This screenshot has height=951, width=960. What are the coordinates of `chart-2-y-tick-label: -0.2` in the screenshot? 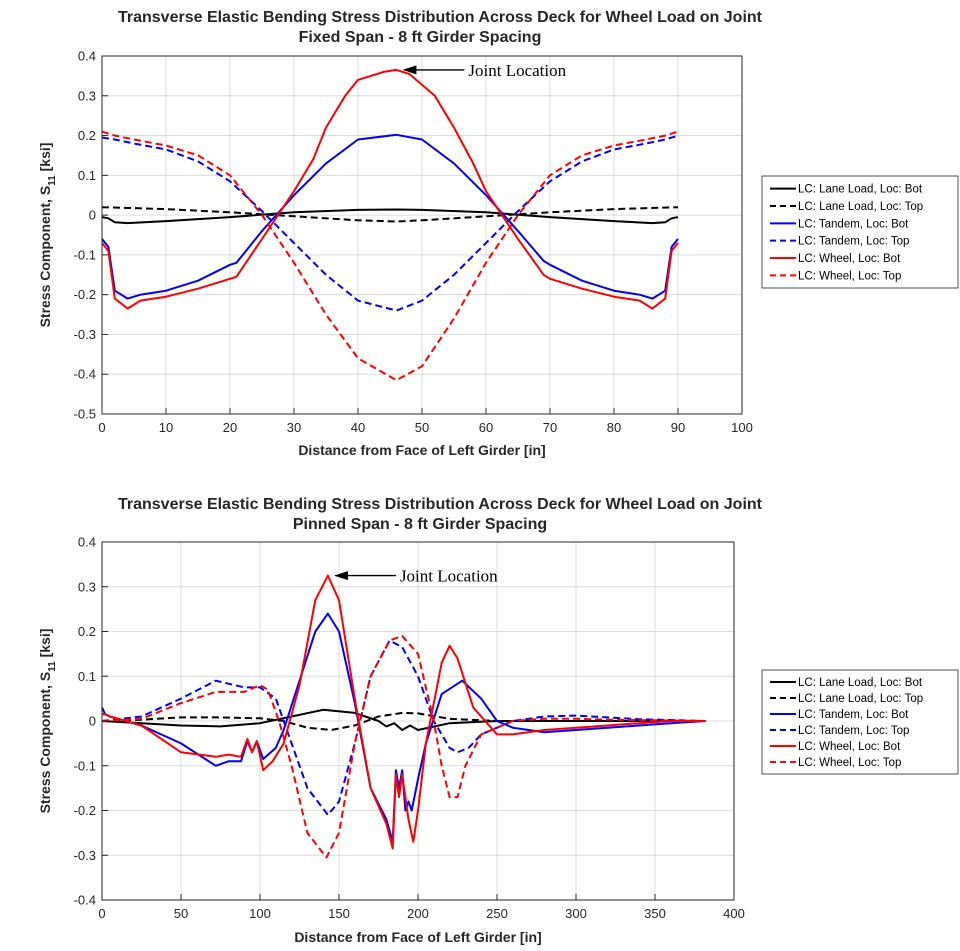 It's located at (85, 810).